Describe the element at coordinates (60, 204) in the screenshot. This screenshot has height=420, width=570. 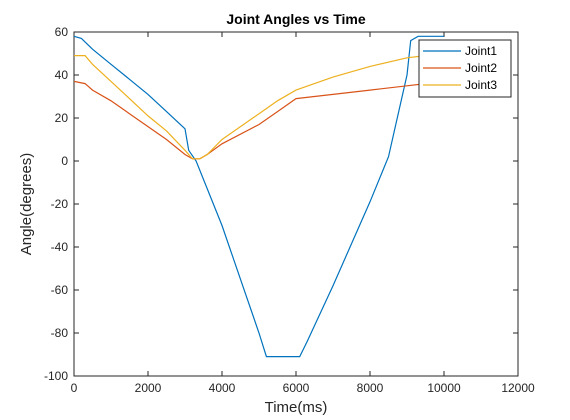
I see `y-tick-label: -20` at that location.